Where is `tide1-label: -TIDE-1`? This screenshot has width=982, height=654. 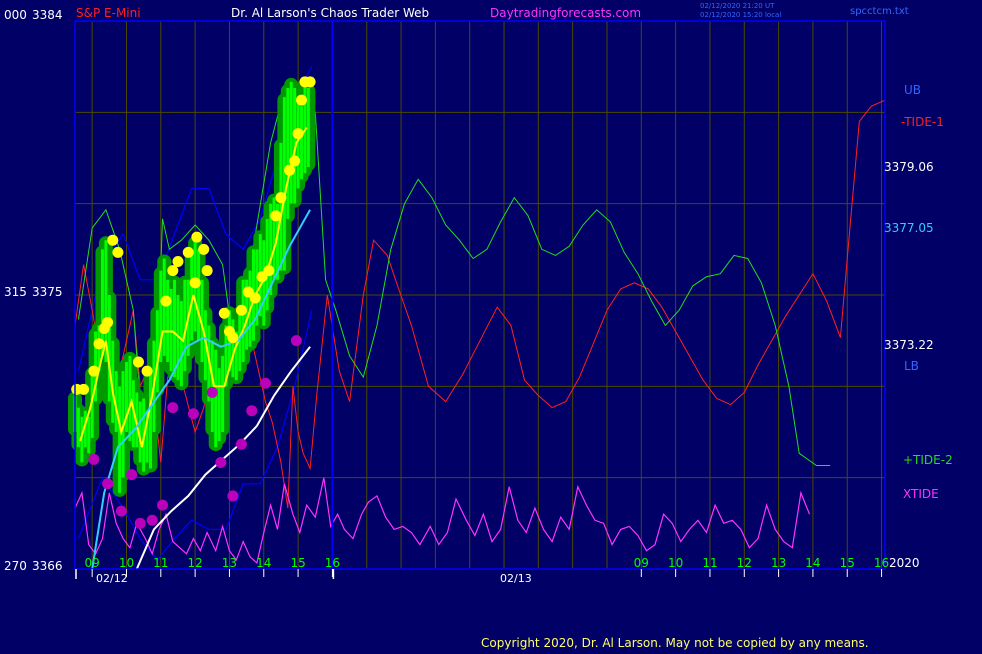
tide1-label: -TIDE-1 is located at coordinates (922, 122).